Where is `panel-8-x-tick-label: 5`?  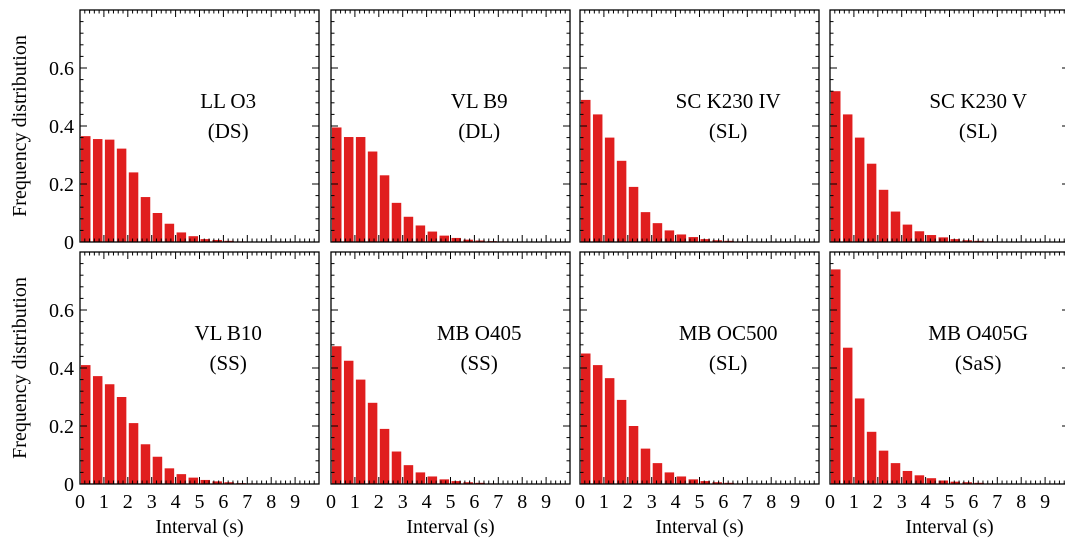
panel-8-x-tick-label: 5 is located at coordinates (950, 502).